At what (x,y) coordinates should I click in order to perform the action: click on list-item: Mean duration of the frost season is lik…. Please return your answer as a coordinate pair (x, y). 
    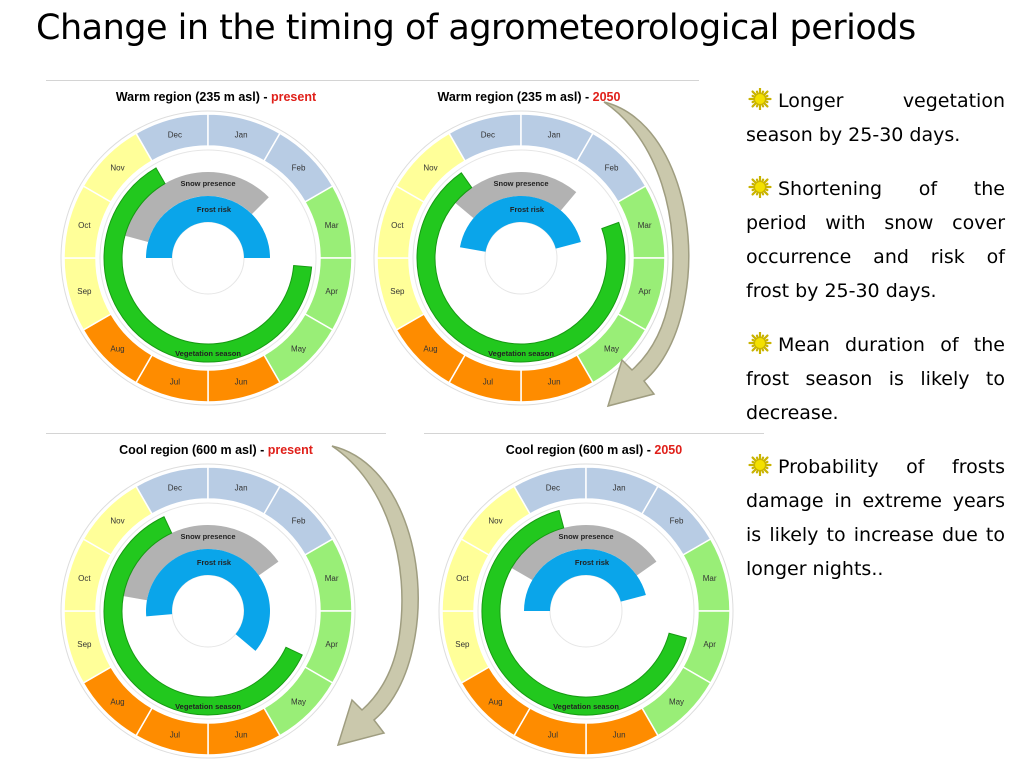
    Looking at the image, I should click on (875, 379).